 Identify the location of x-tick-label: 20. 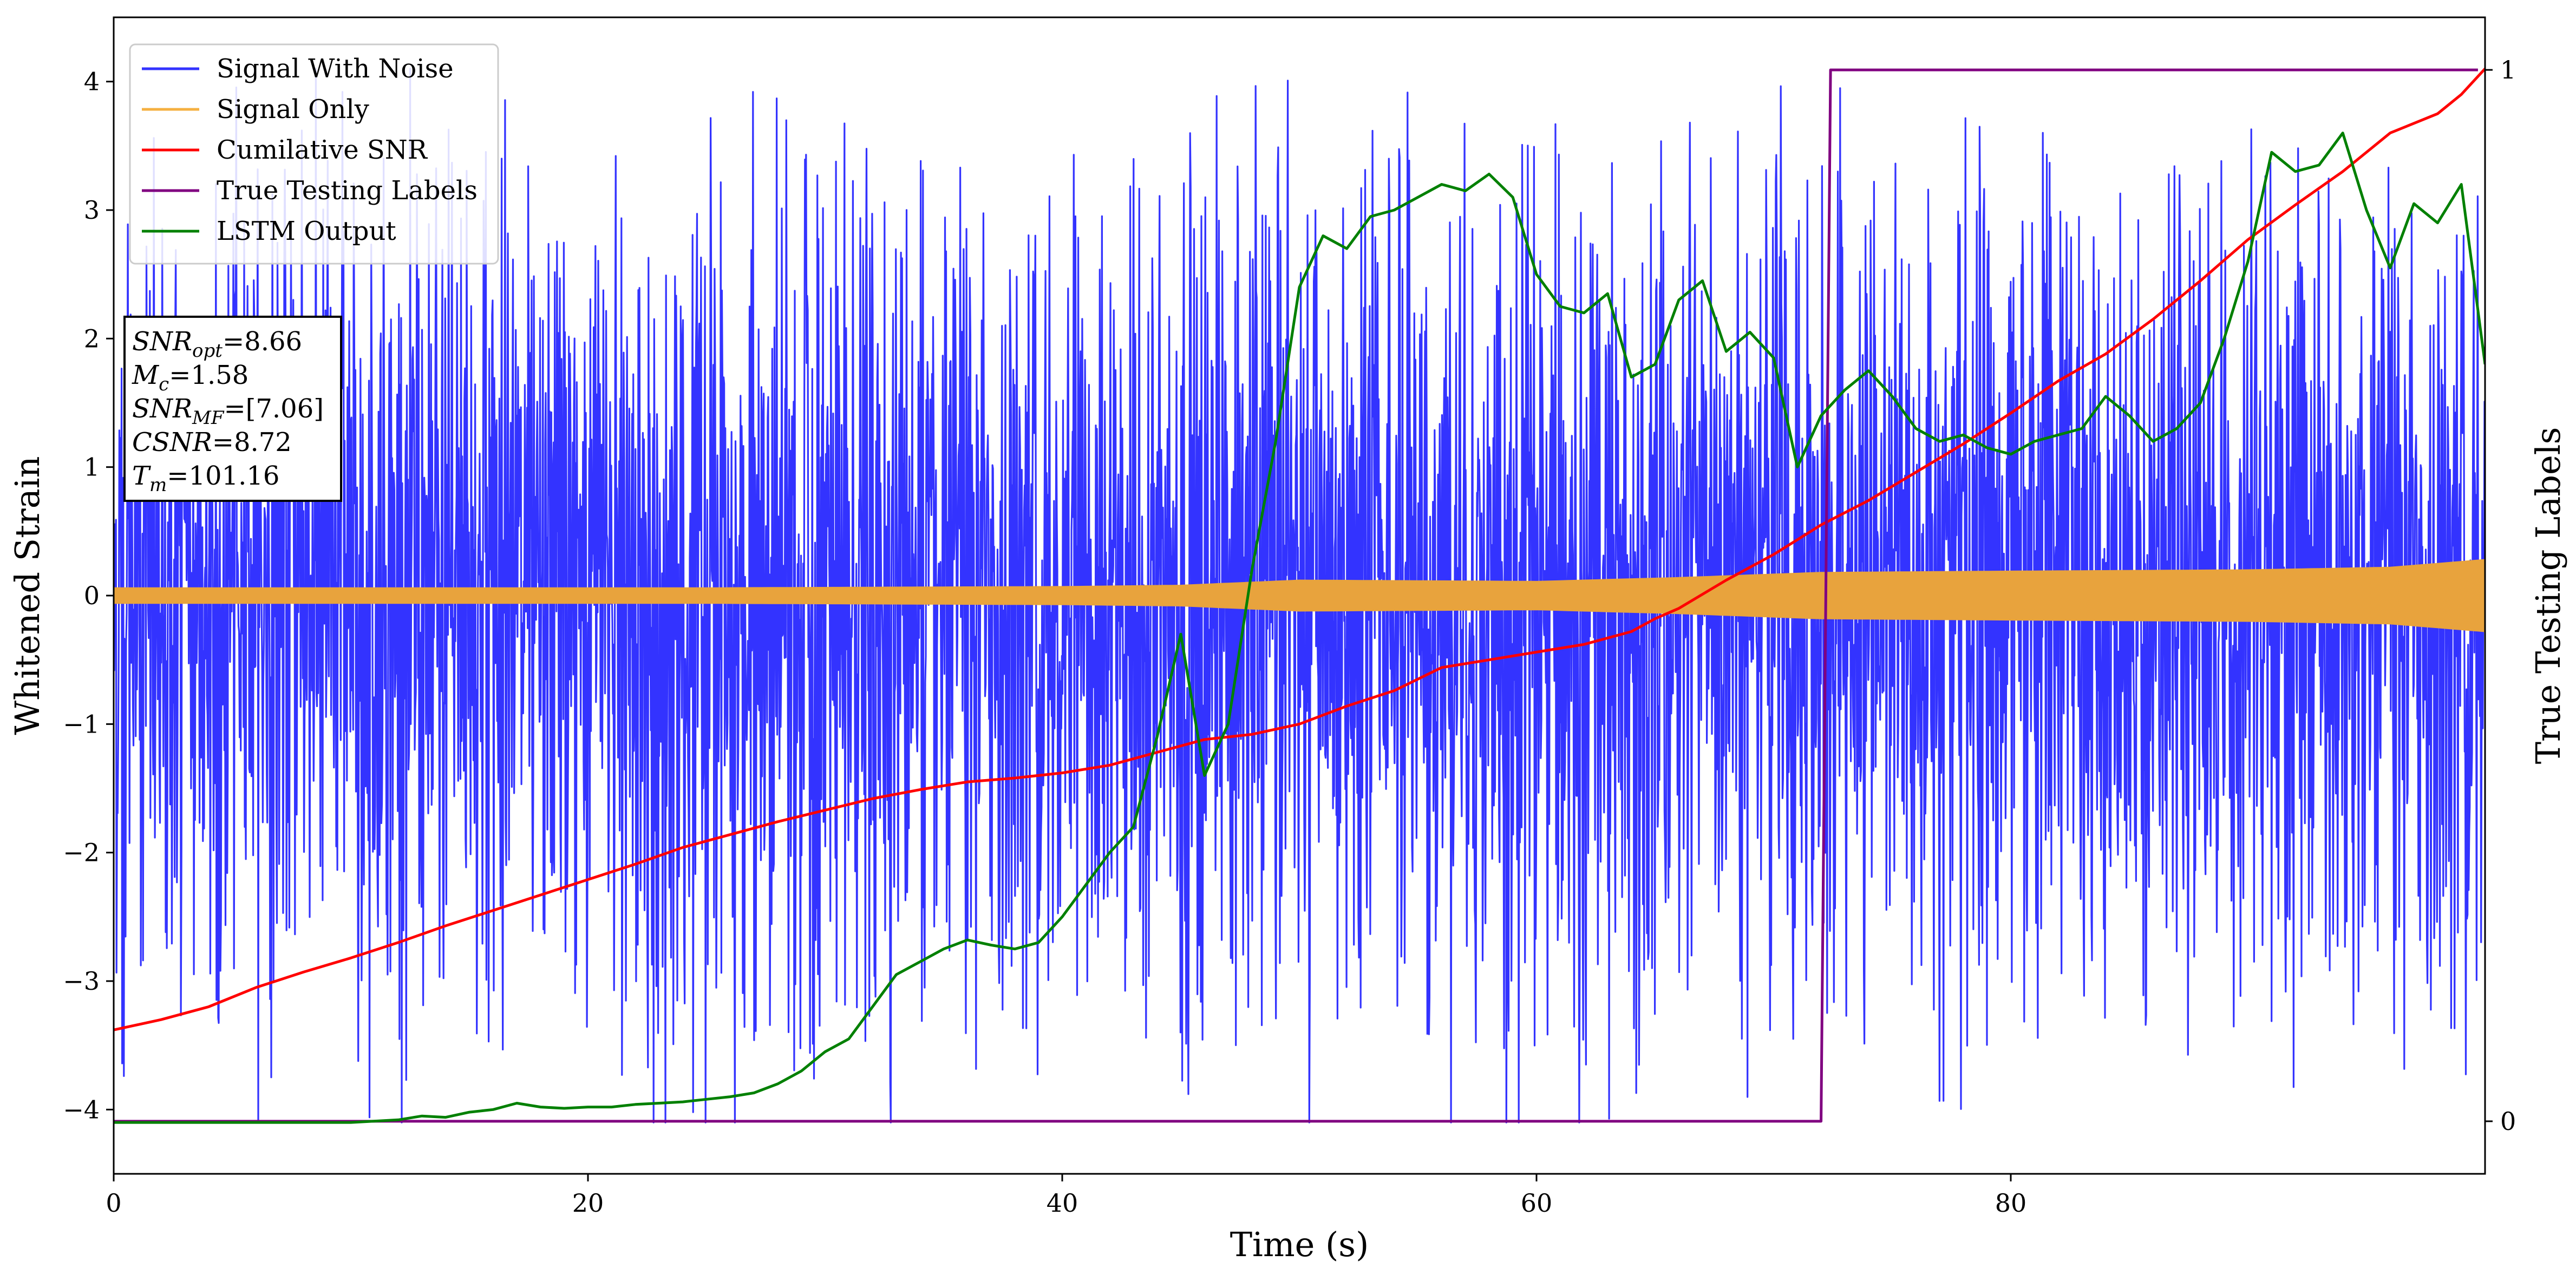
(588, 1203).